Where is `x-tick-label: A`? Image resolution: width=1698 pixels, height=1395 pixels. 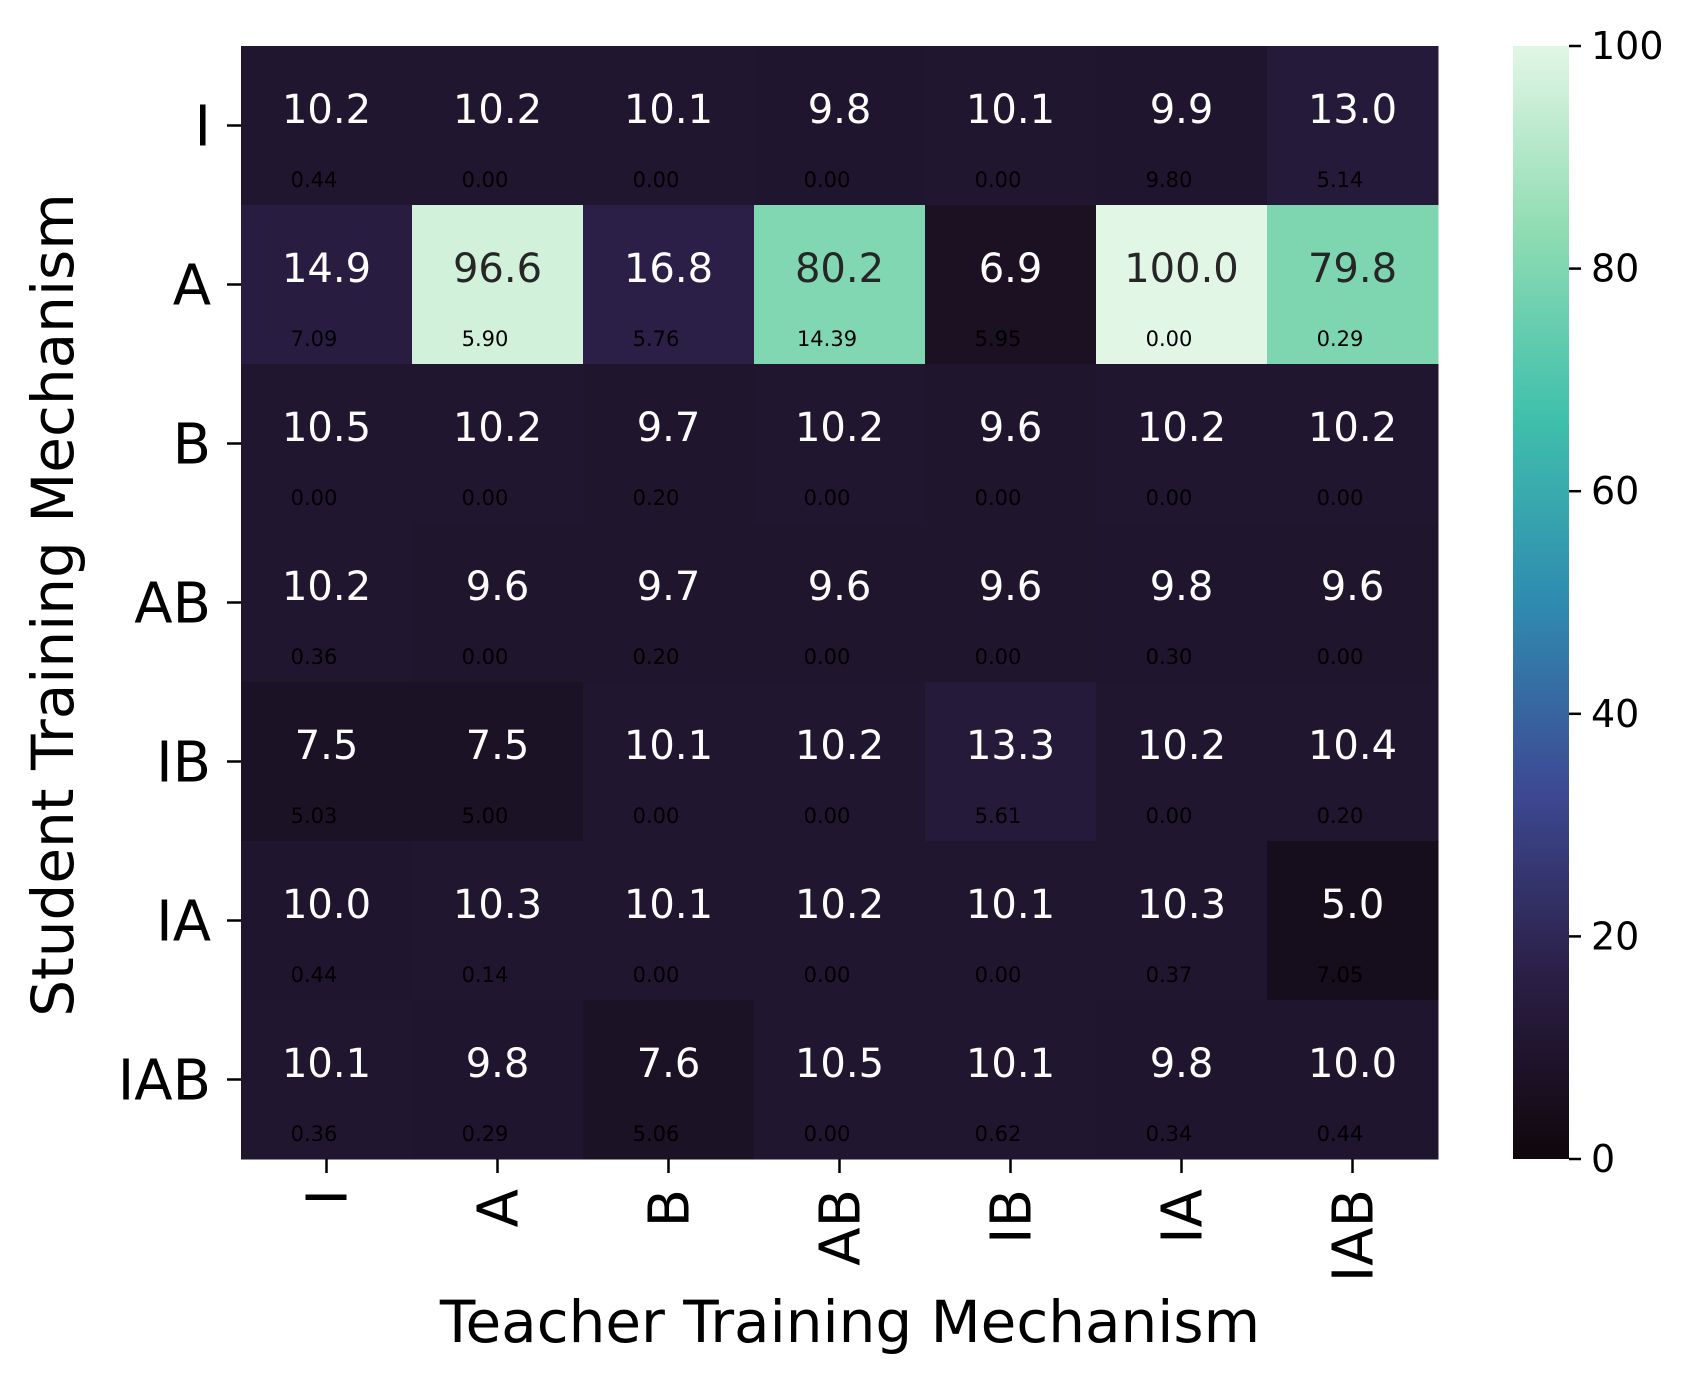
x-tick-label: A is located at coordinates (499, 1208).